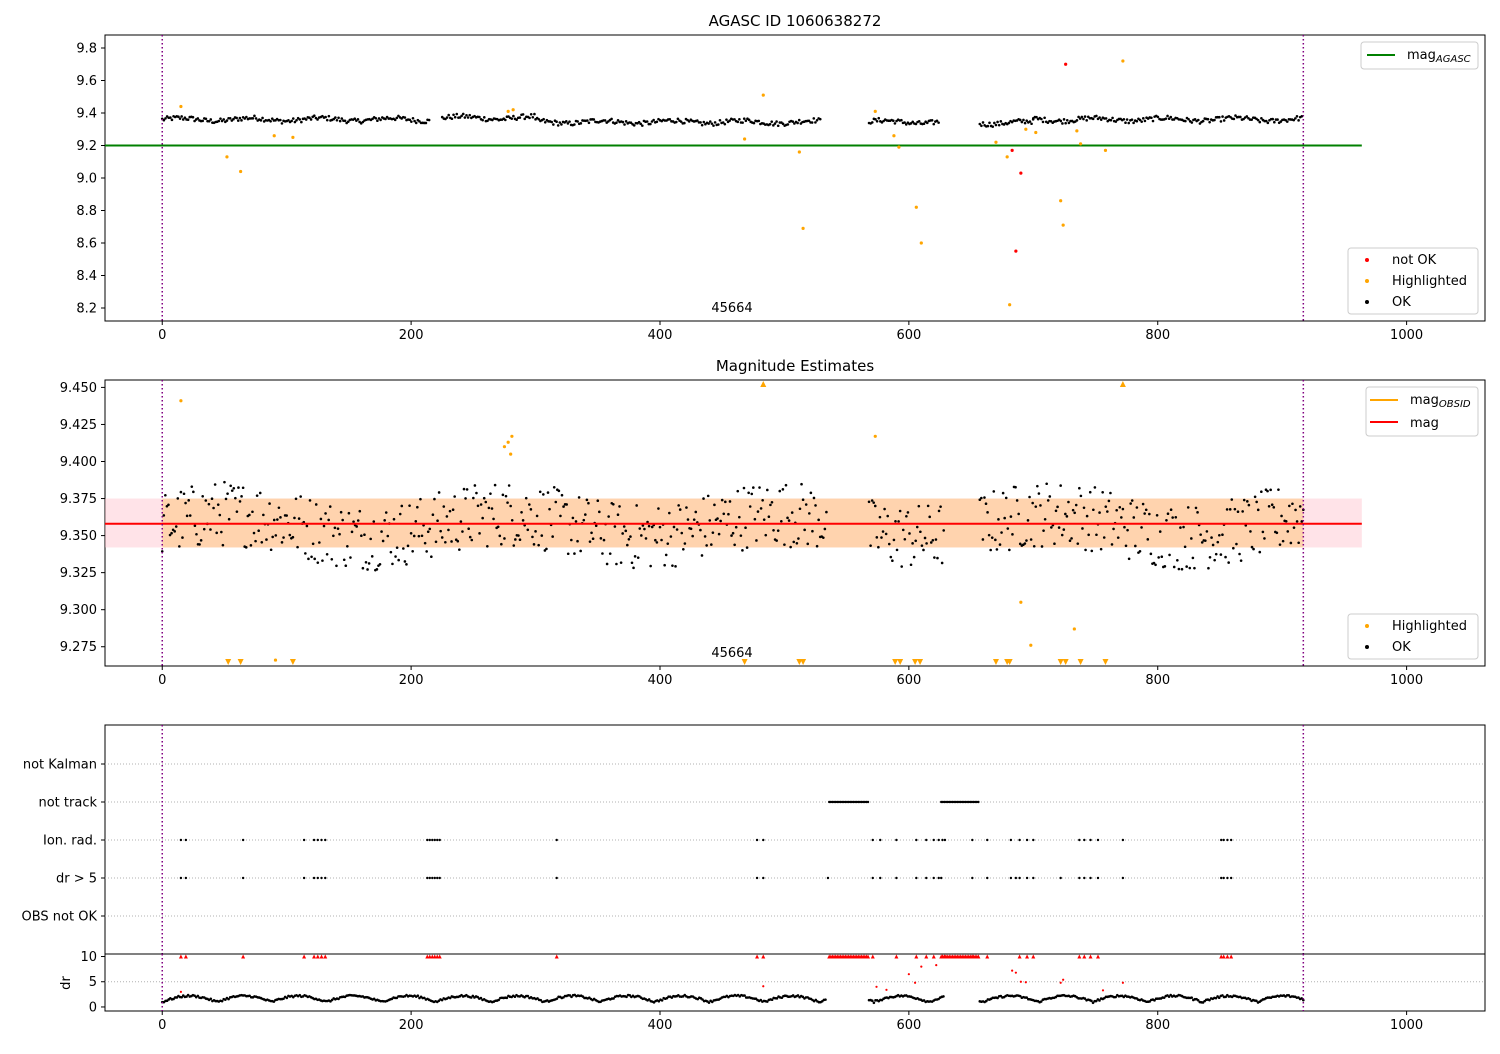  What do you see at coordinates (70, 841) in the screenshot?
I see `p3-category-label-2: Ion. rad.` at bounding box center [70, 841].